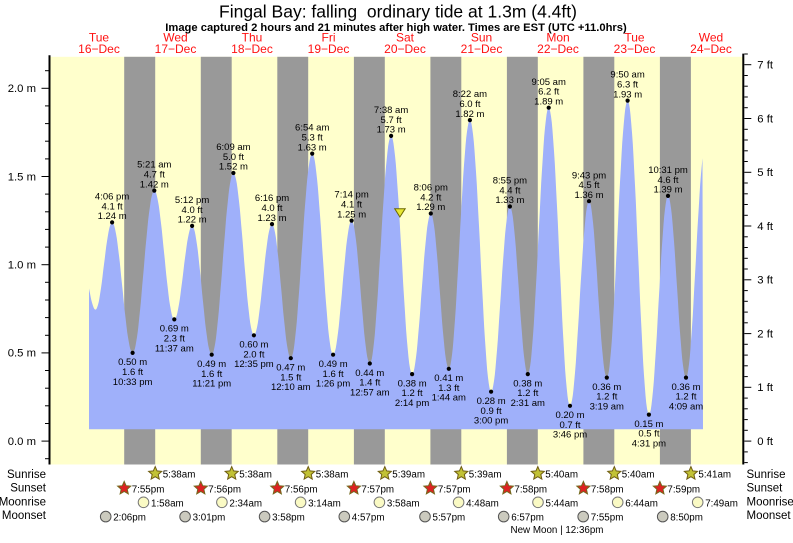  What do you see at coordinates (430, 207) in the screenshot?
I see `svg-text: 1.29 m` at bounding box center [430, 207].